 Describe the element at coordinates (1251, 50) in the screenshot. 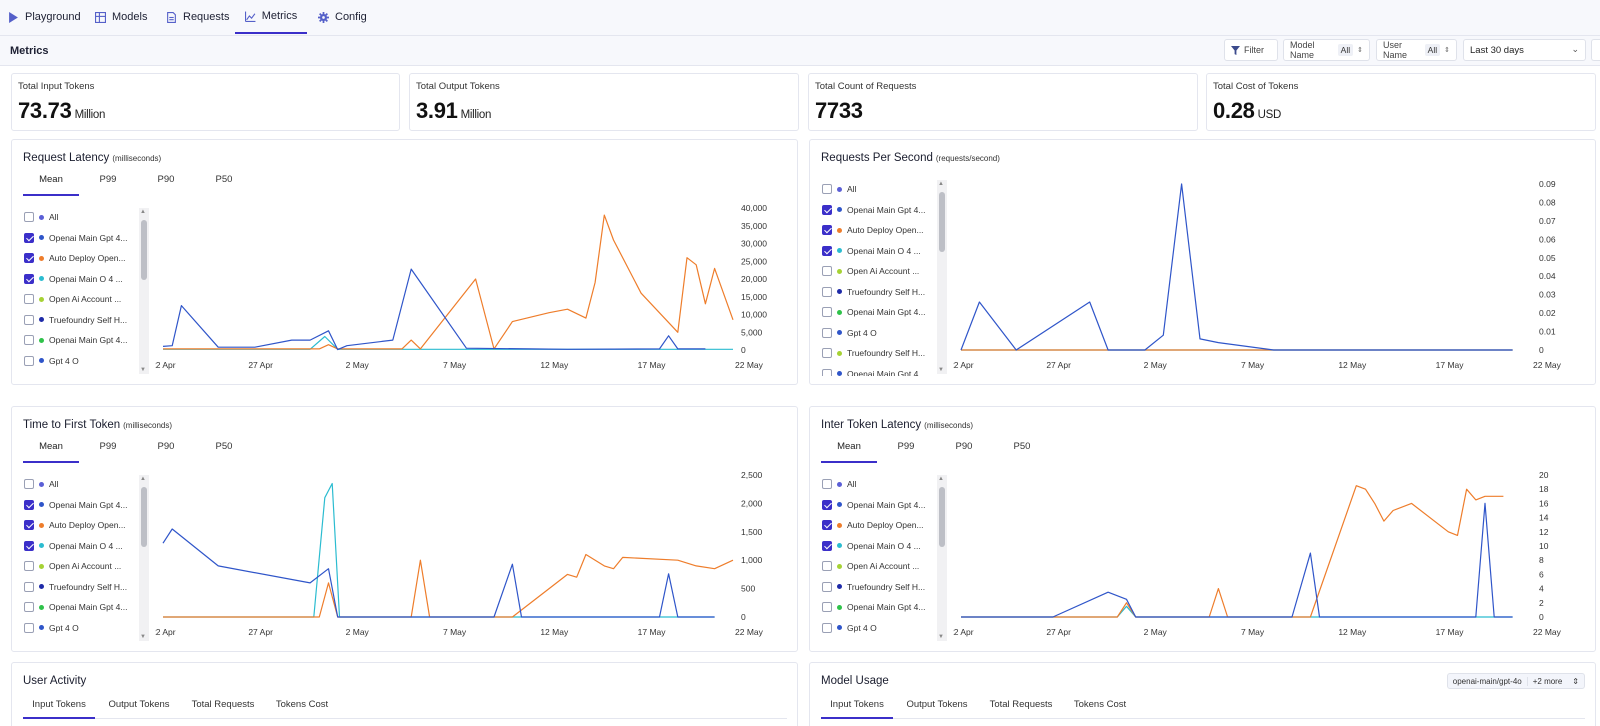

I see `filter-button: Filter` at that location.